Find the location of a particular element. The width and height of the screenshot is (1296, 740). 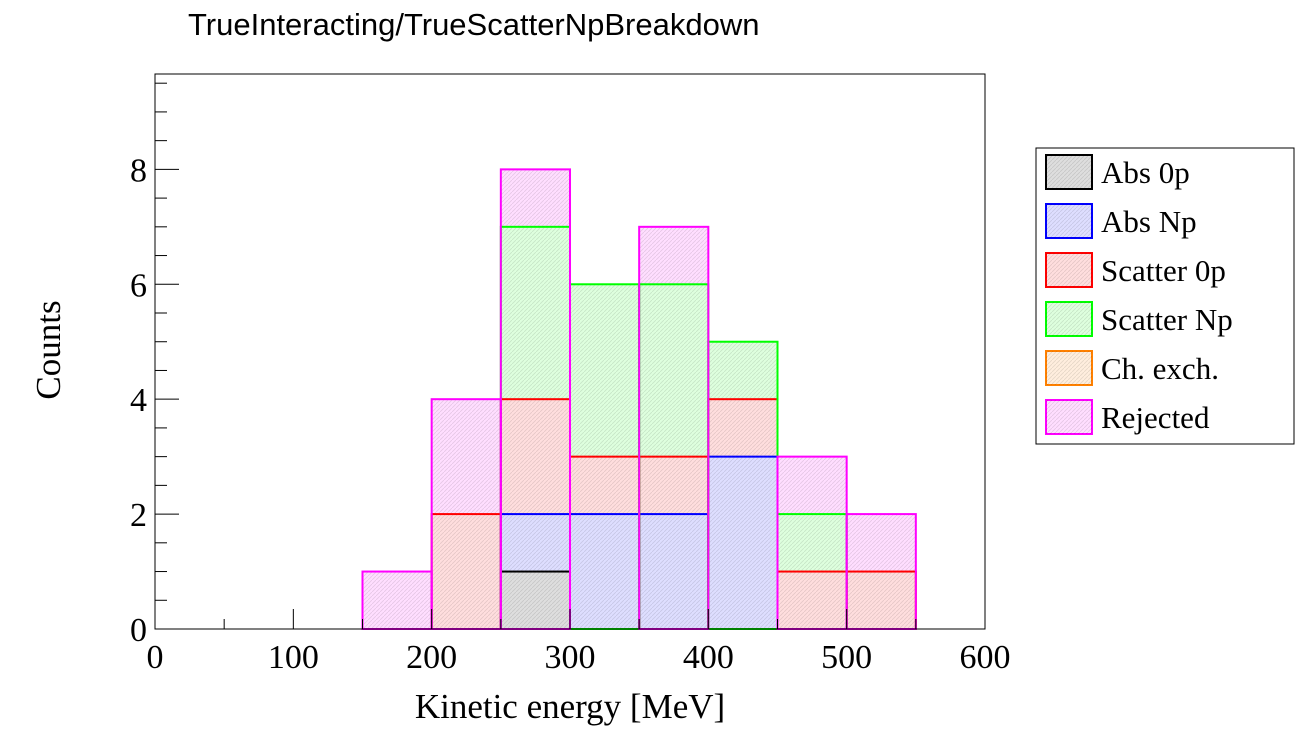

legend-item-ch-exch: Ch. exch. is located at coordinates (1132, 368).